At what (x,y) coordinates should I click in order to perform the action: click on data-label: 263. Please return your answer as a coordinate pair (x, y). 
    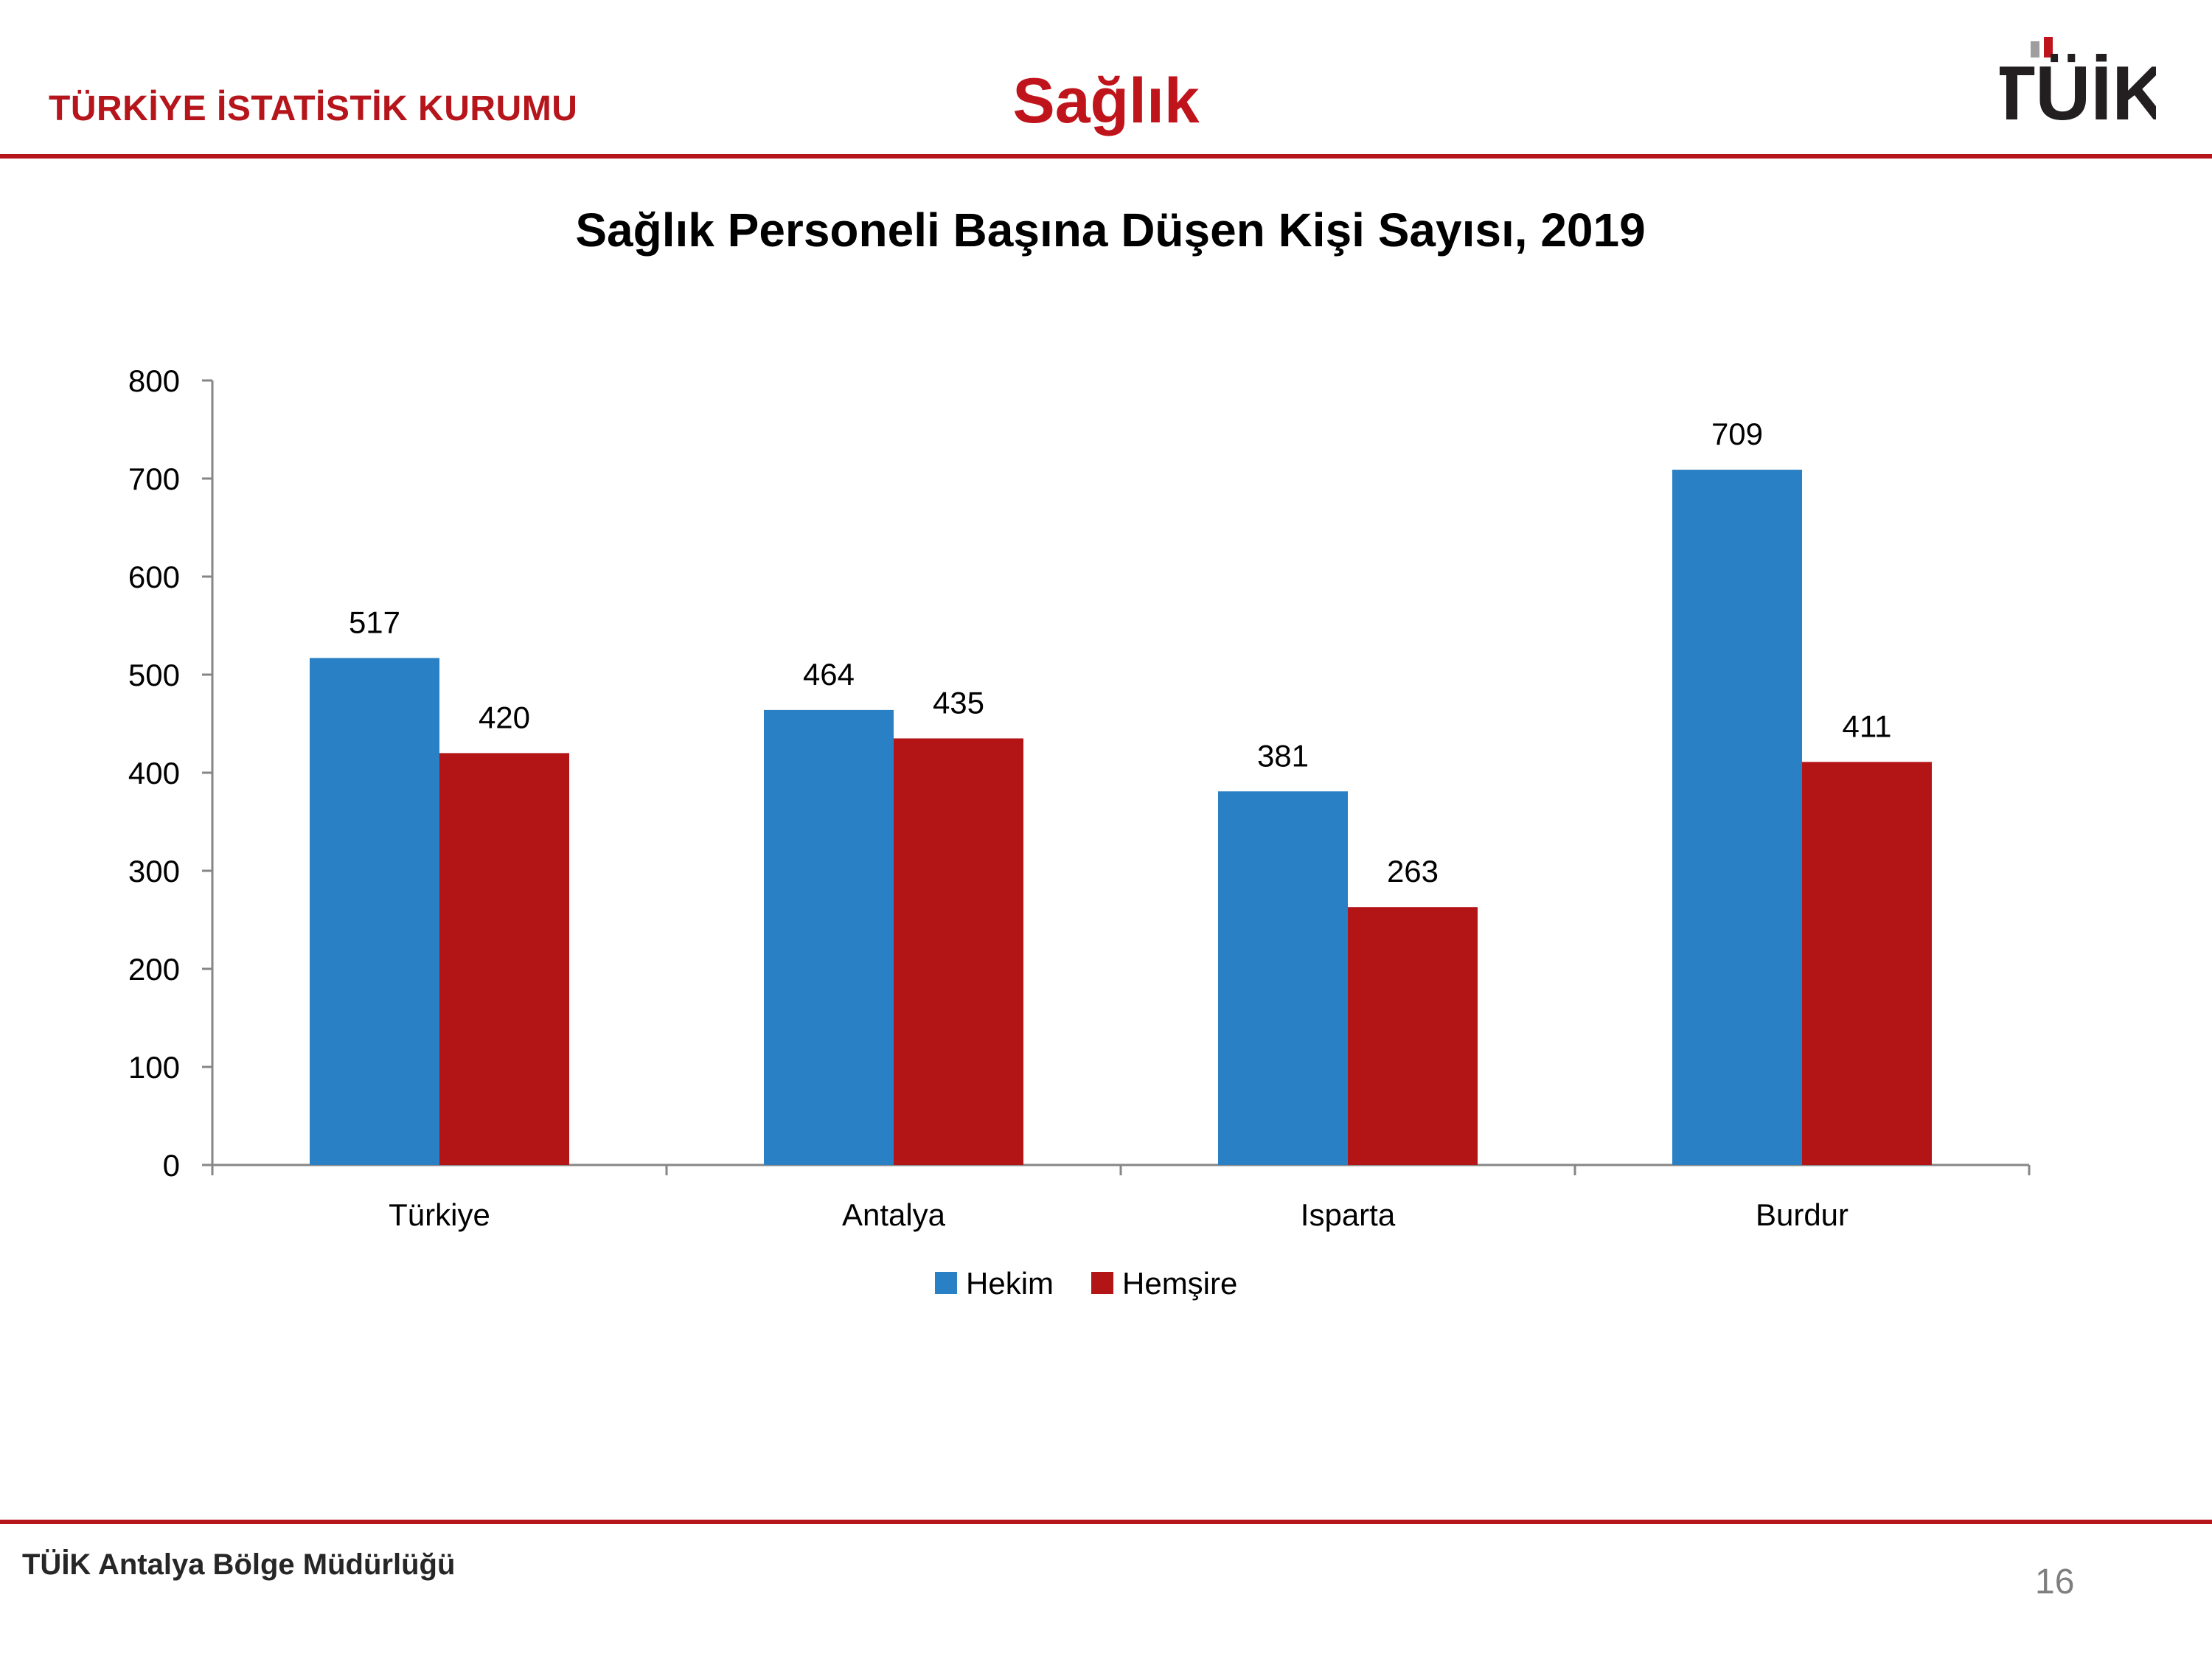
    Looking at the image, I should click on (1413, 871).